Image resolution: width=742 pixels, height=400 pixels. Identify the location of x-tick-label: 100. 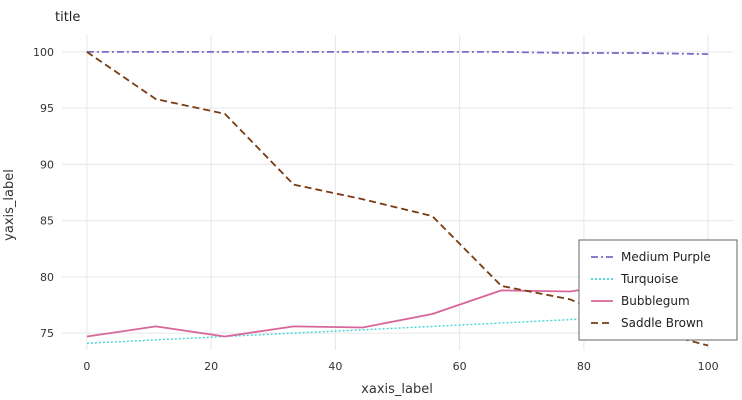
(708, 366).